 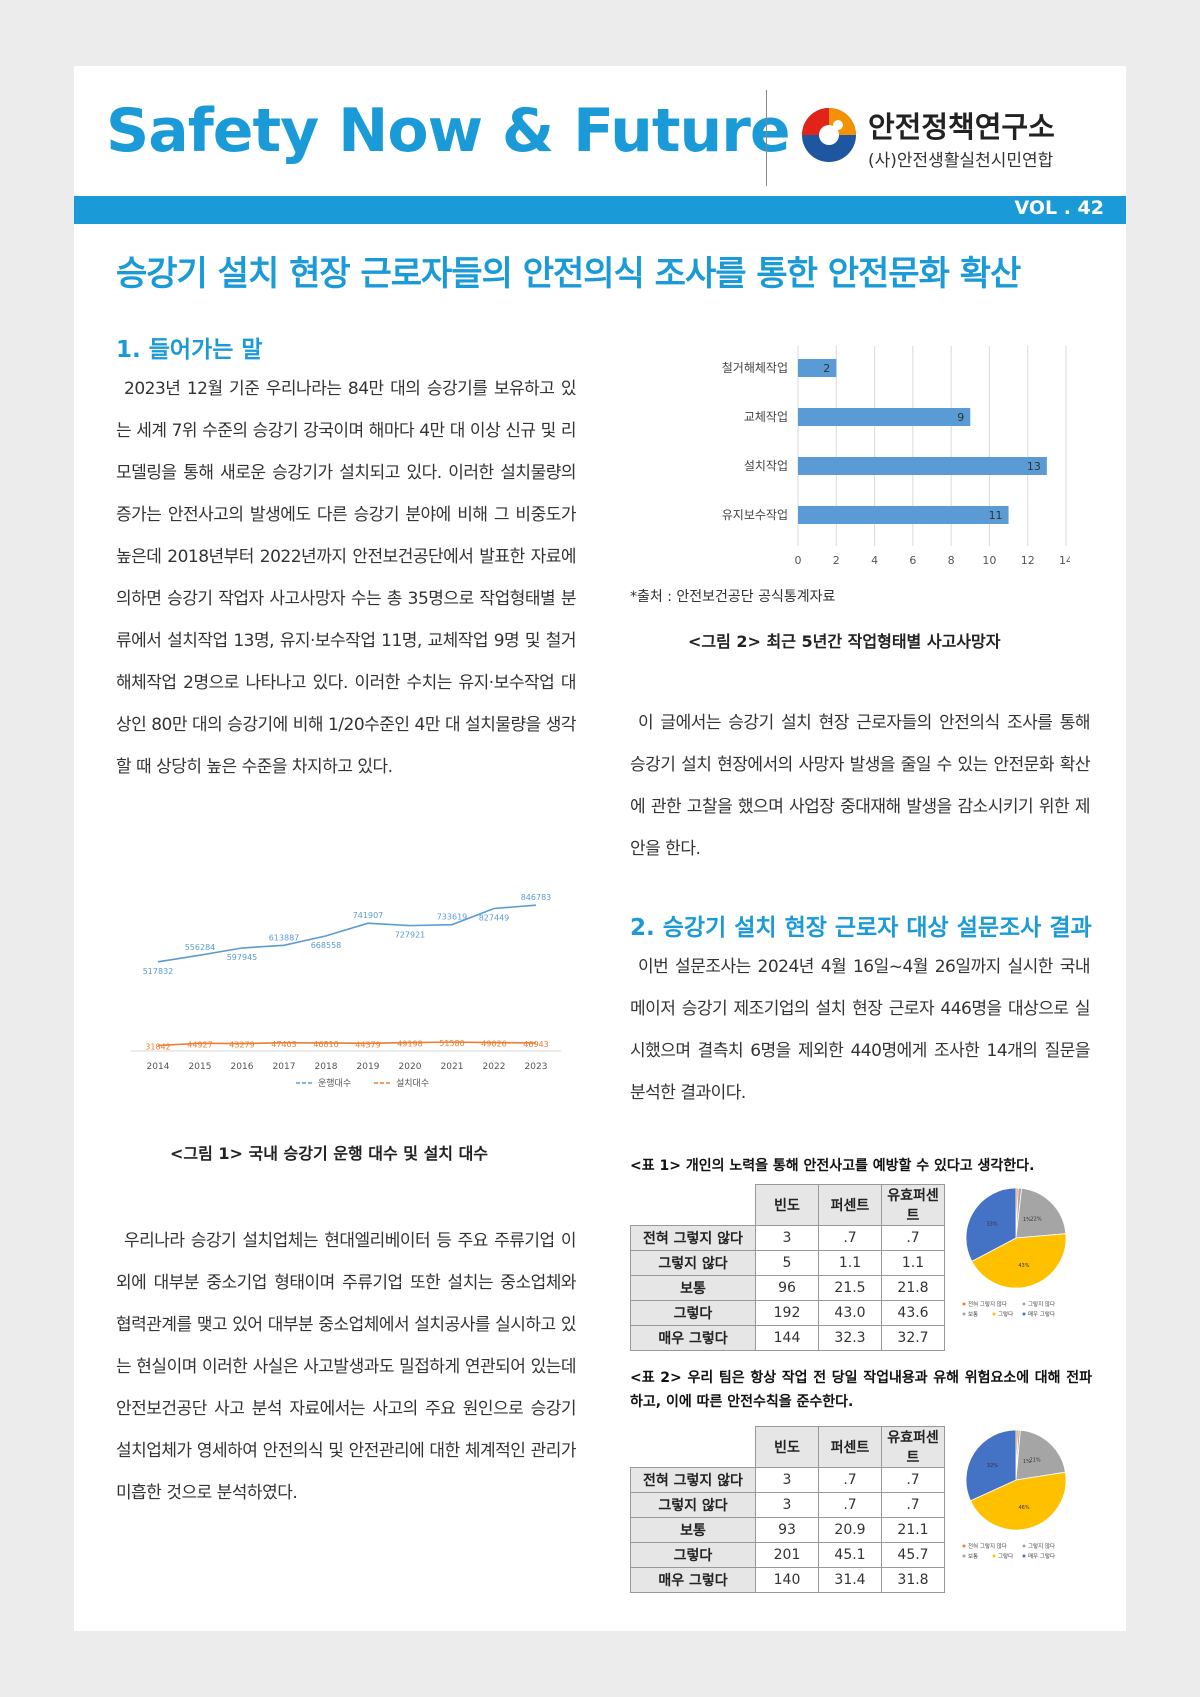 What do you see at coordinates (158, 1067) in the screenshot?
I see `x-tick-label: 2014` at bounding box center [158, 1067].